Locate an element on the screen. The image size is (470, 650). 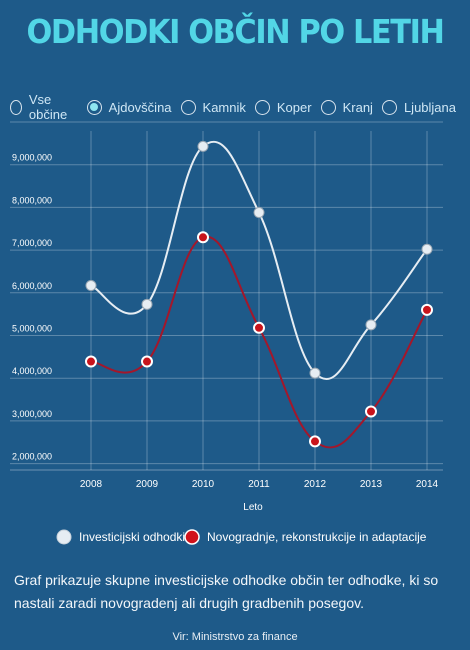
x-tick-label: 2014 is located at coordinates (427, 484).